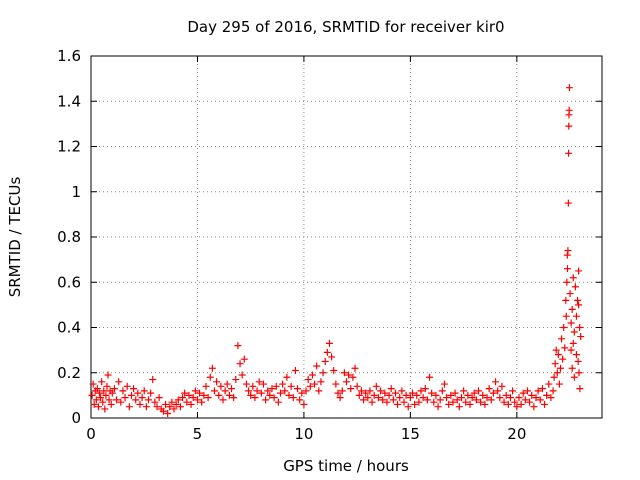 The height and width of the screenshot is (480, 640). I want to click on x-axis-label: GPS time / hours, so click(346, 466).